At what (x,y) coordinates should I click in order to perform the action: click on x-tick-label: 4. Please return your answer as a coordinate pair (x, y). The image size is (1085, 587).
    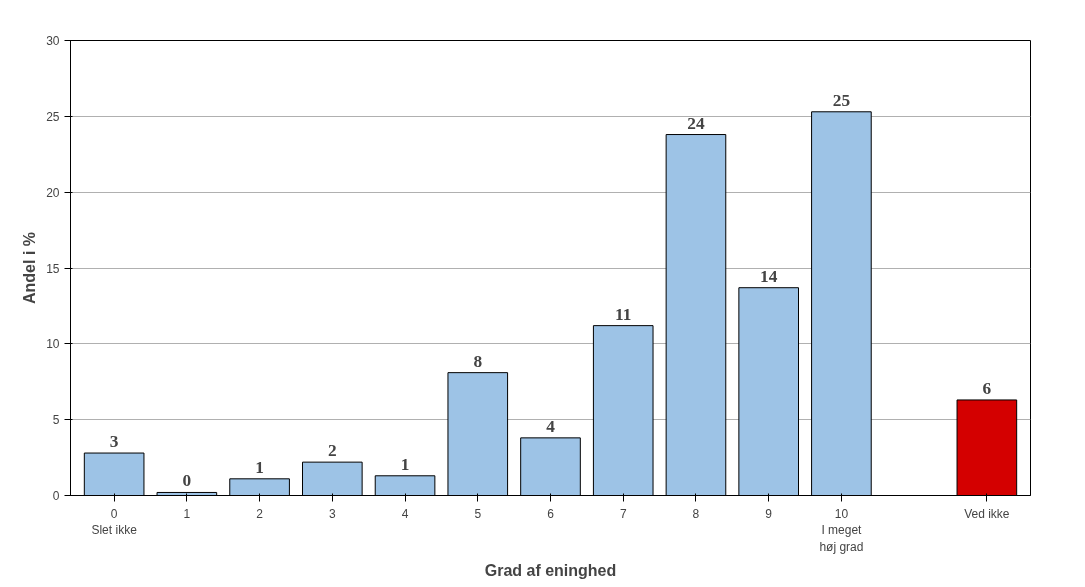
    Looking at the image, I should click on (405, 513).